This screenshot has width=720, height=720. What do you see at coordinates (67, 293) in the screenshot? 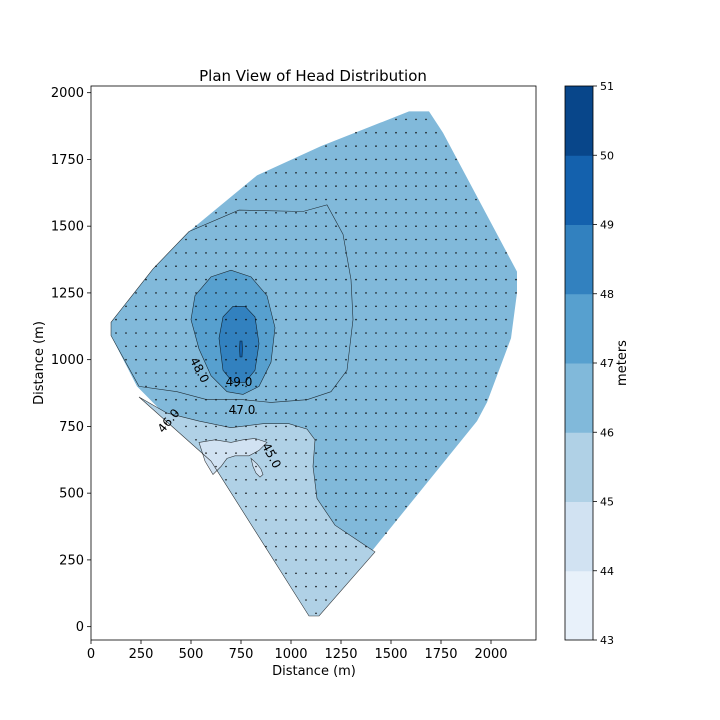
I see `y-tick-label: 1250` at bounding box center [67, 293].